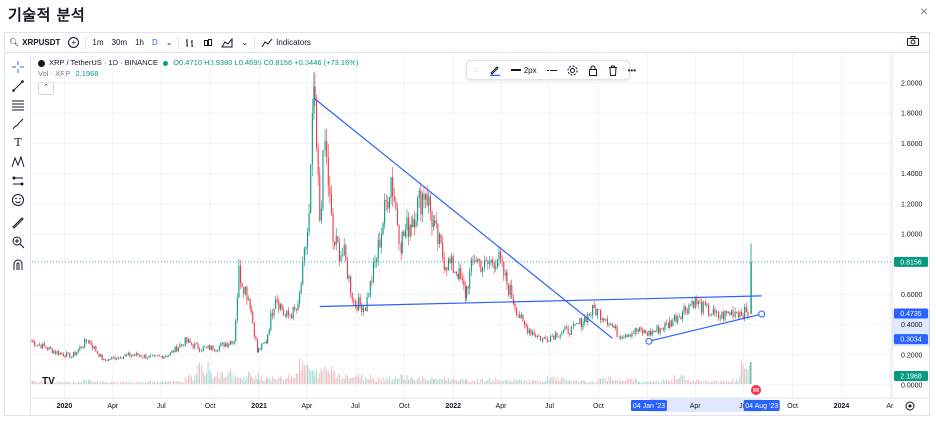 The image size is (936, 421). Describe the element at coordinates (34, 43) in the screenshot. I see `symbol-search: 🔍︎ XRPUSDT` at that location.